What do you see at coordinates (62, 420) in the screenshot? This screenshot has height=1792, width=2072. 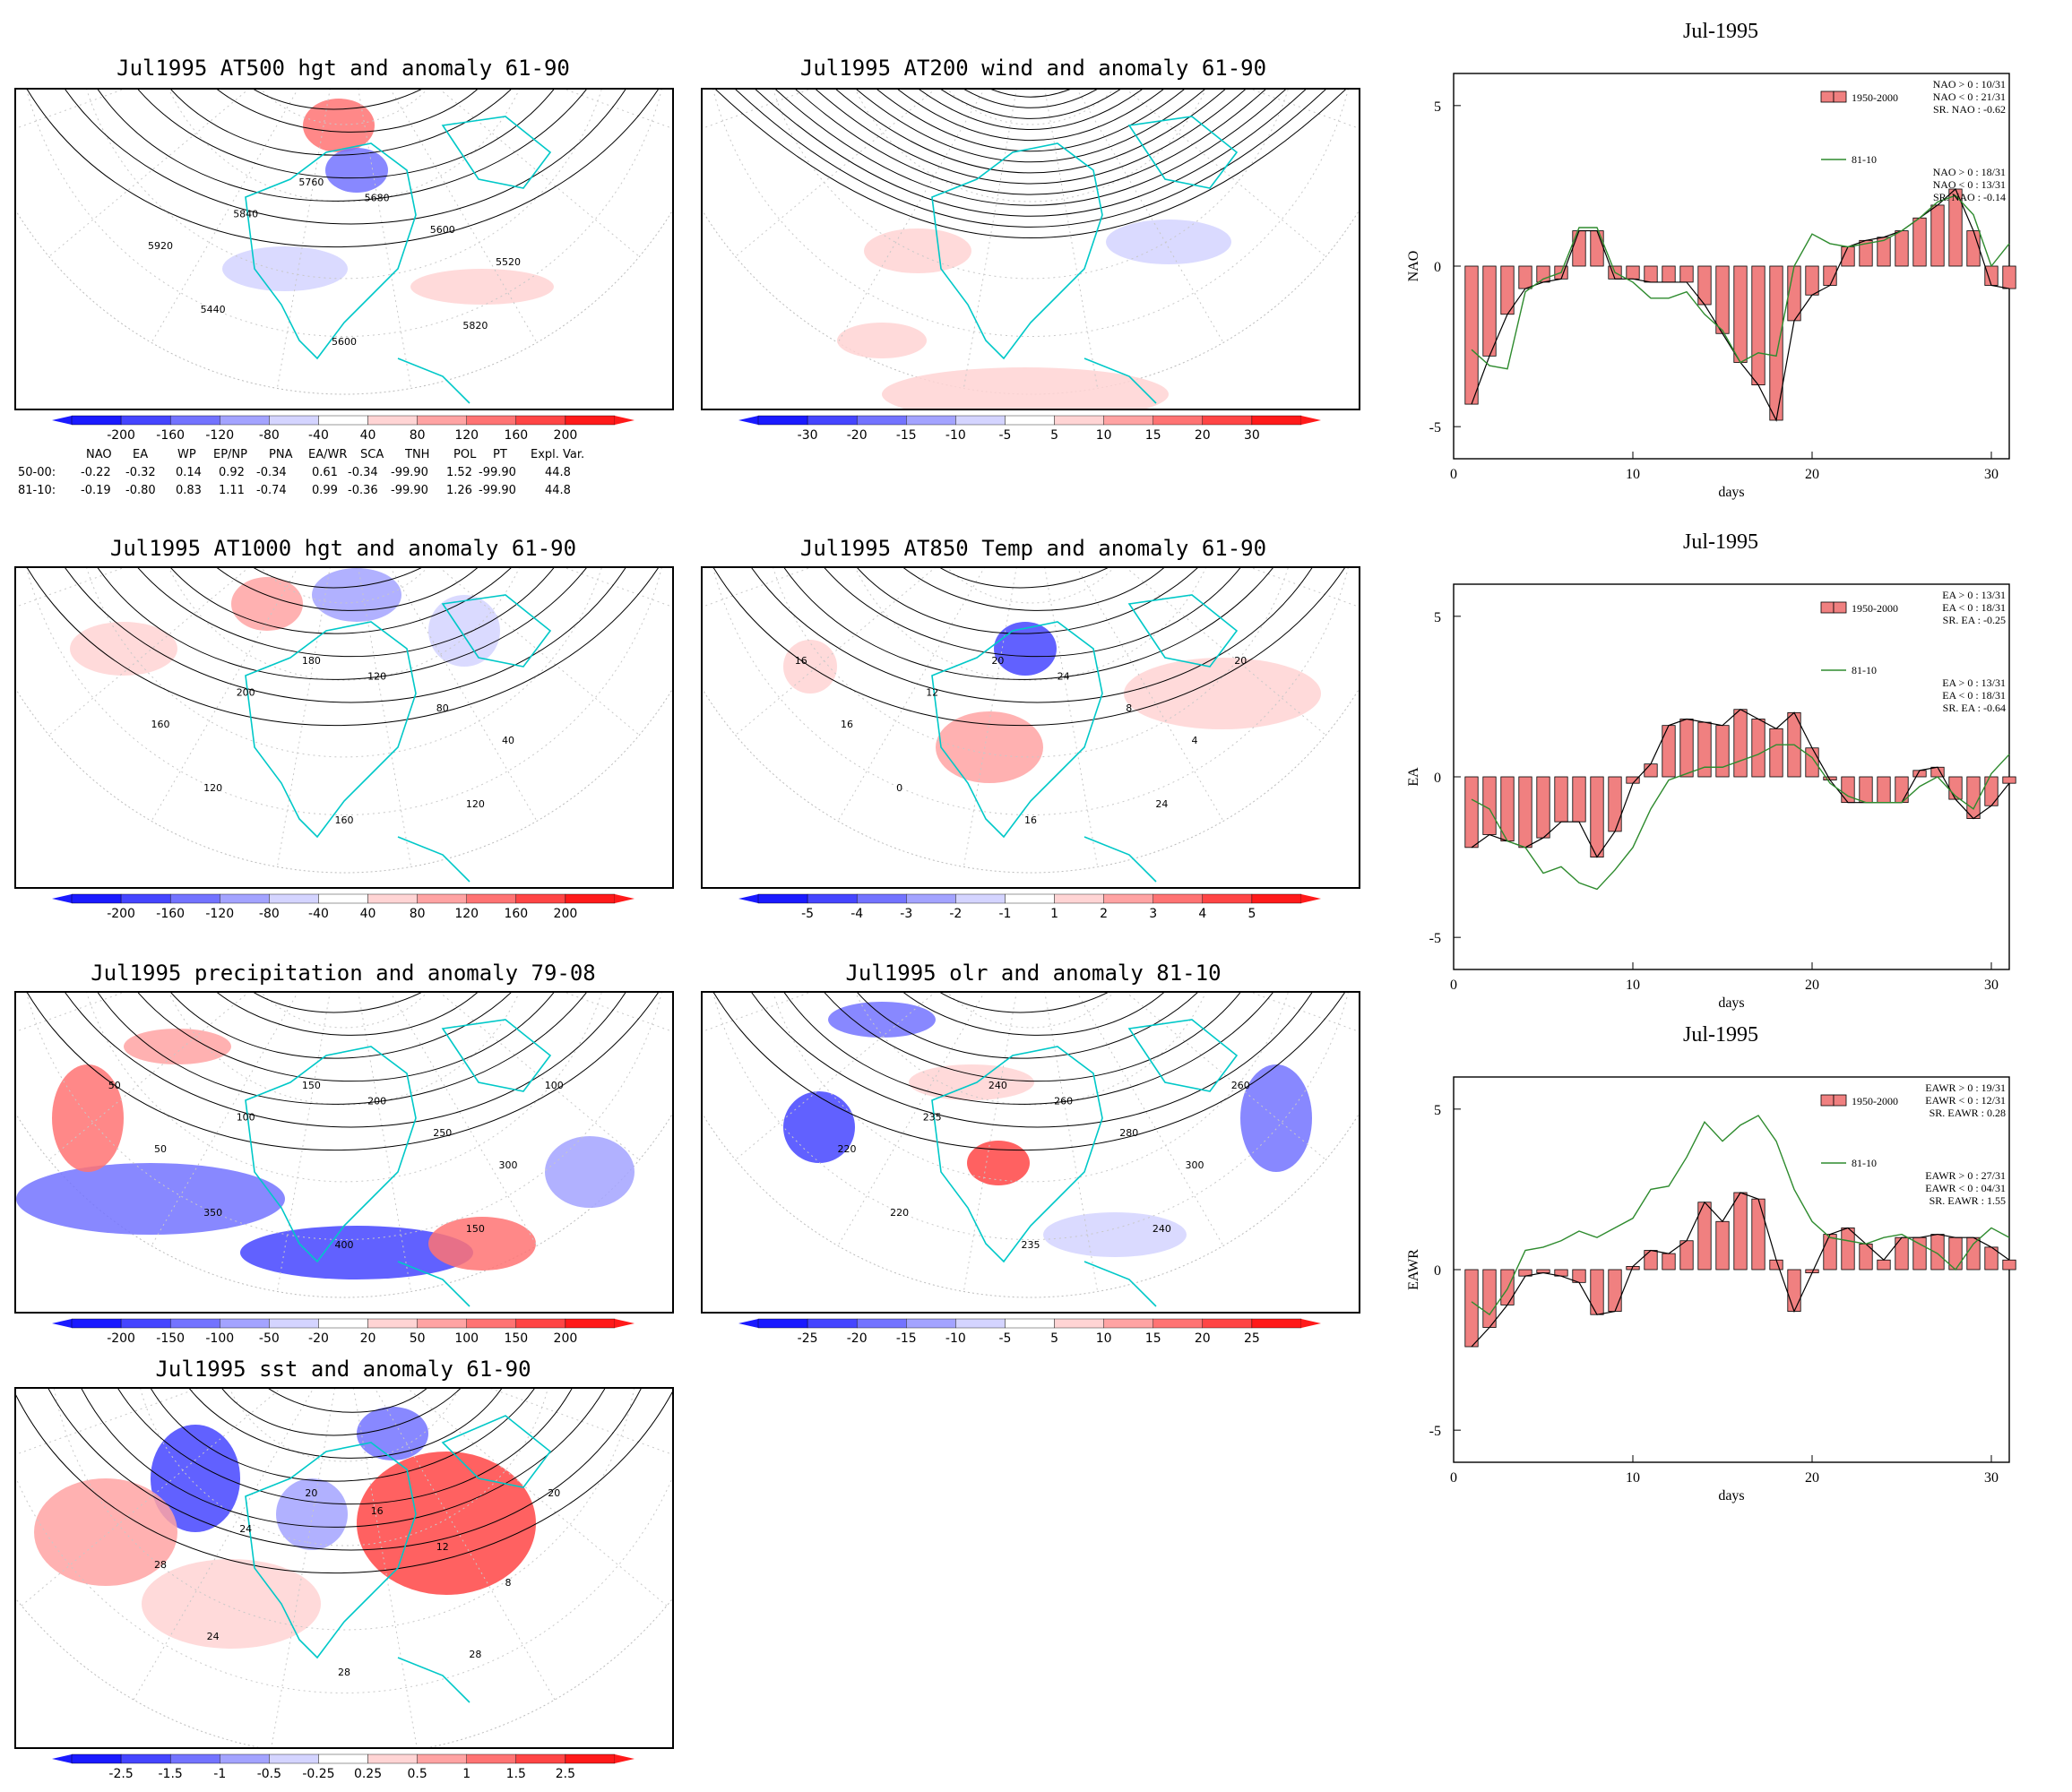 I see `colorbar-arrow-left` at bounding box center [62, 420].